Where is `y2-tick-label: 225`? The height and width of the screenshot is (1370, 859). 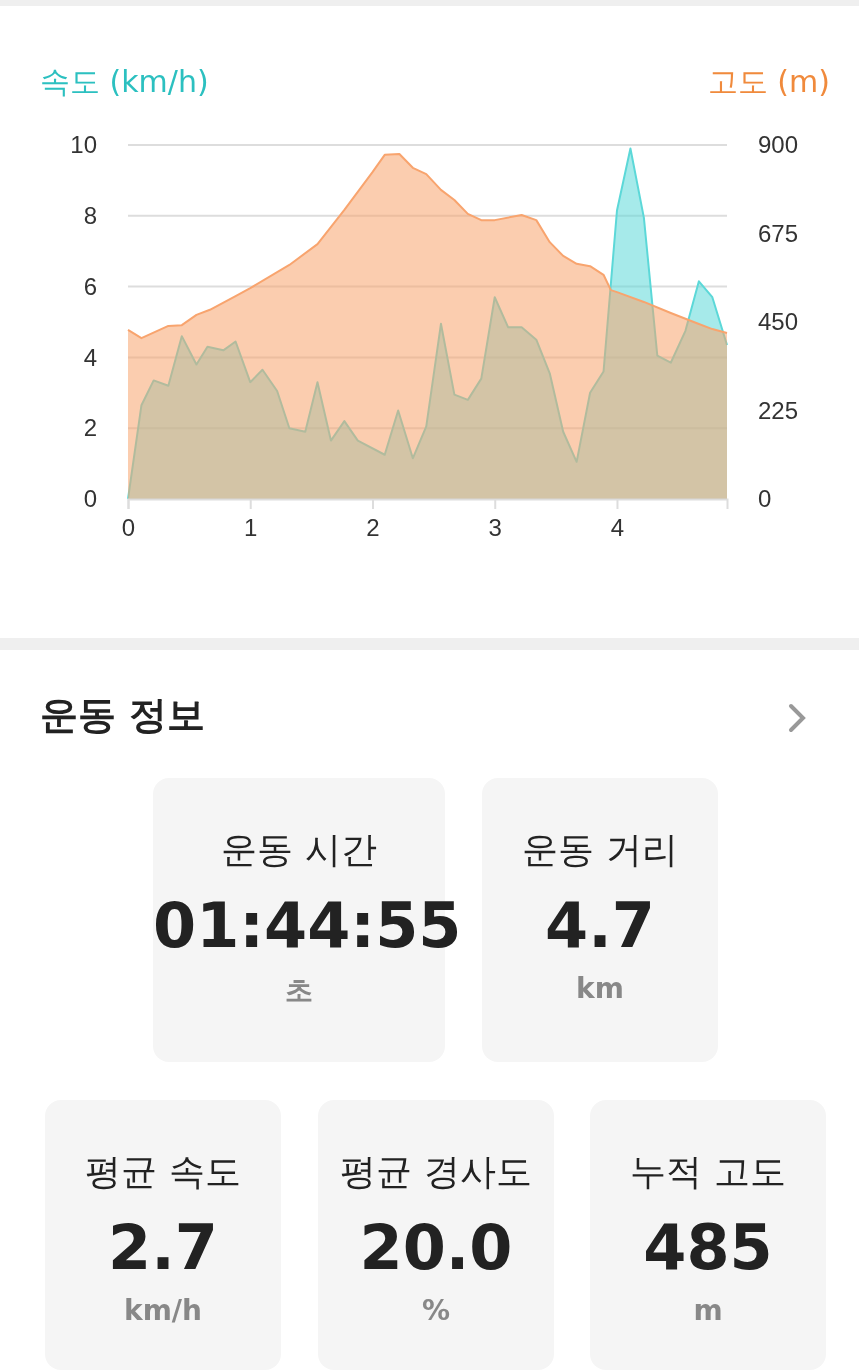 y2-tick-label: 225 is located at coordinates (778, 410).